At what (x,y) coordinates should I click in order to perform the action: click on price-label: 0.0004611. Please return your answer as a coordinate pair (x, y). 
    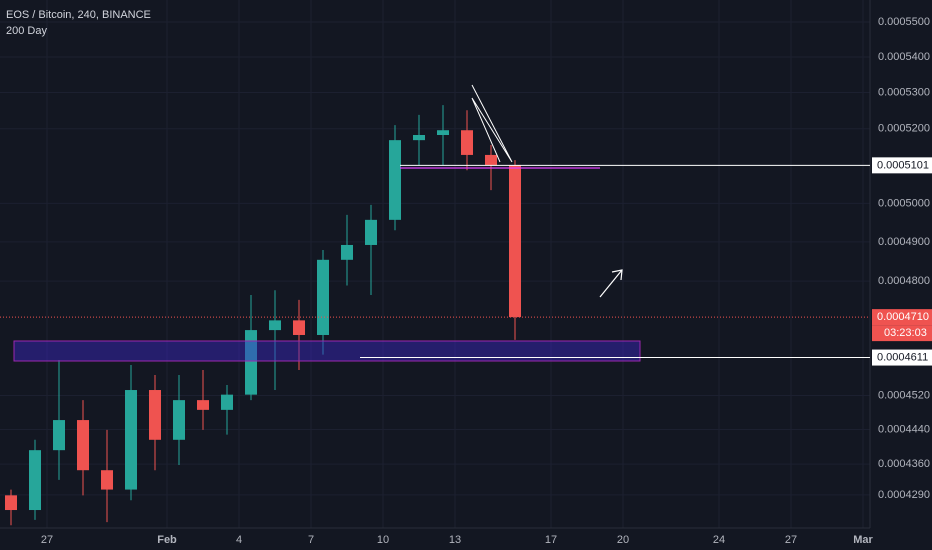
    Looking at the image, I should click on (902, 357).